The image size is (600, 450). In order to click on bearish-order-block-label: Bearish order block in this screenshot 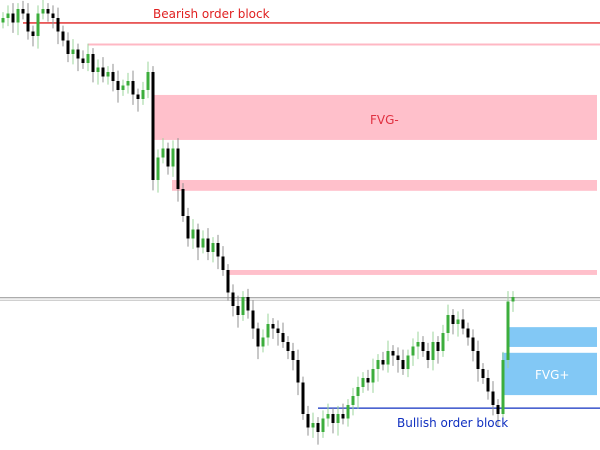, I will do `click(211, 14)`.